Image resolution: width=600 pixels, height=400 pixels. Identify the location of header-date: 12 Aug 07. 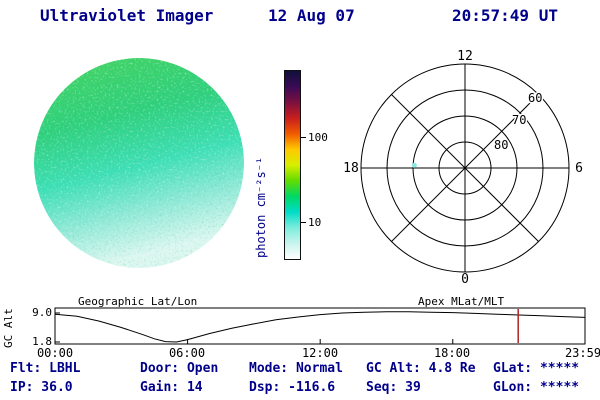
(311, 15).